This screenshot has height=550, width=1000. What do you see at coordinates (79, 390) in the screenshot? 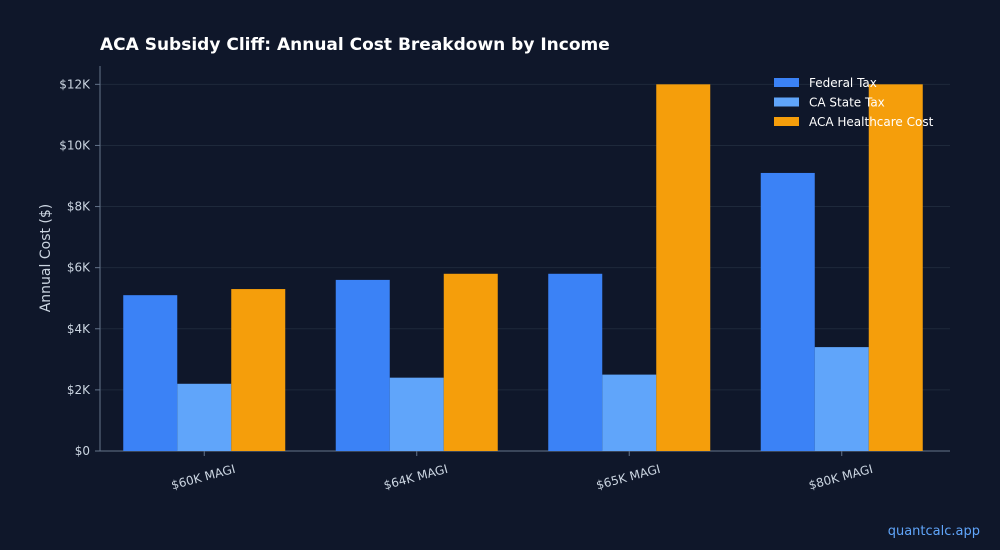
I see `y-tick-label: $2K` at bounding box center [79, 390].